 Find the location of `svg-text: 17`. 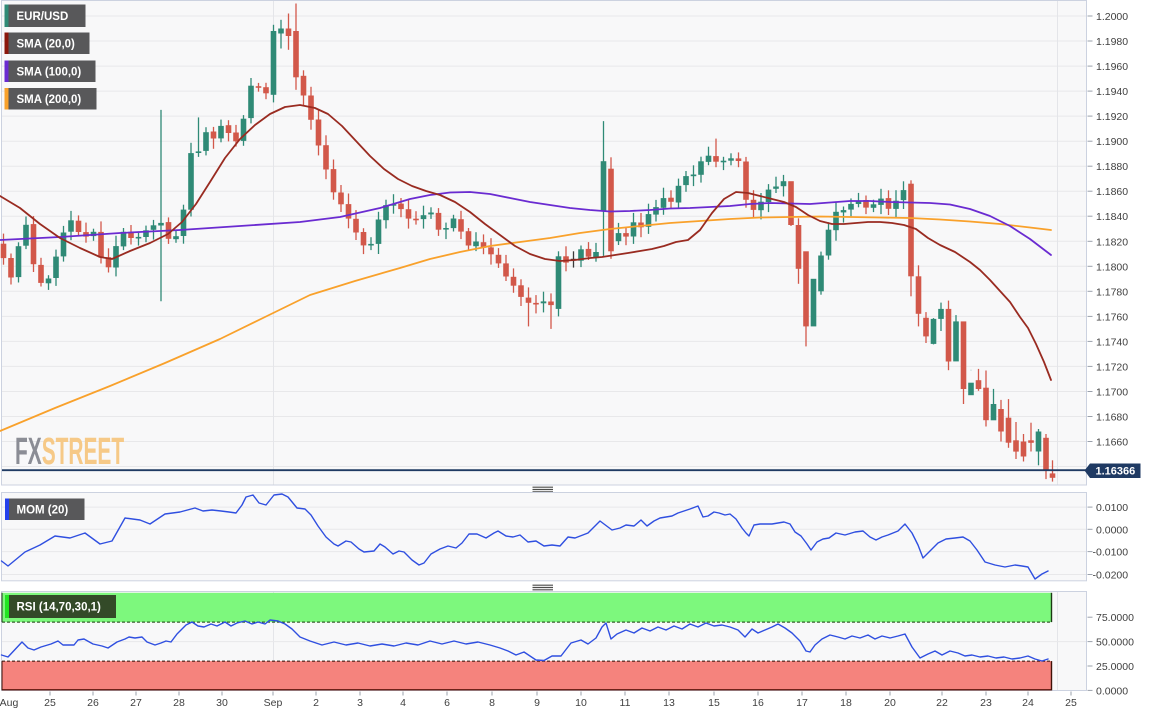

svg-text: 17 is located at coordinates (802, 703).